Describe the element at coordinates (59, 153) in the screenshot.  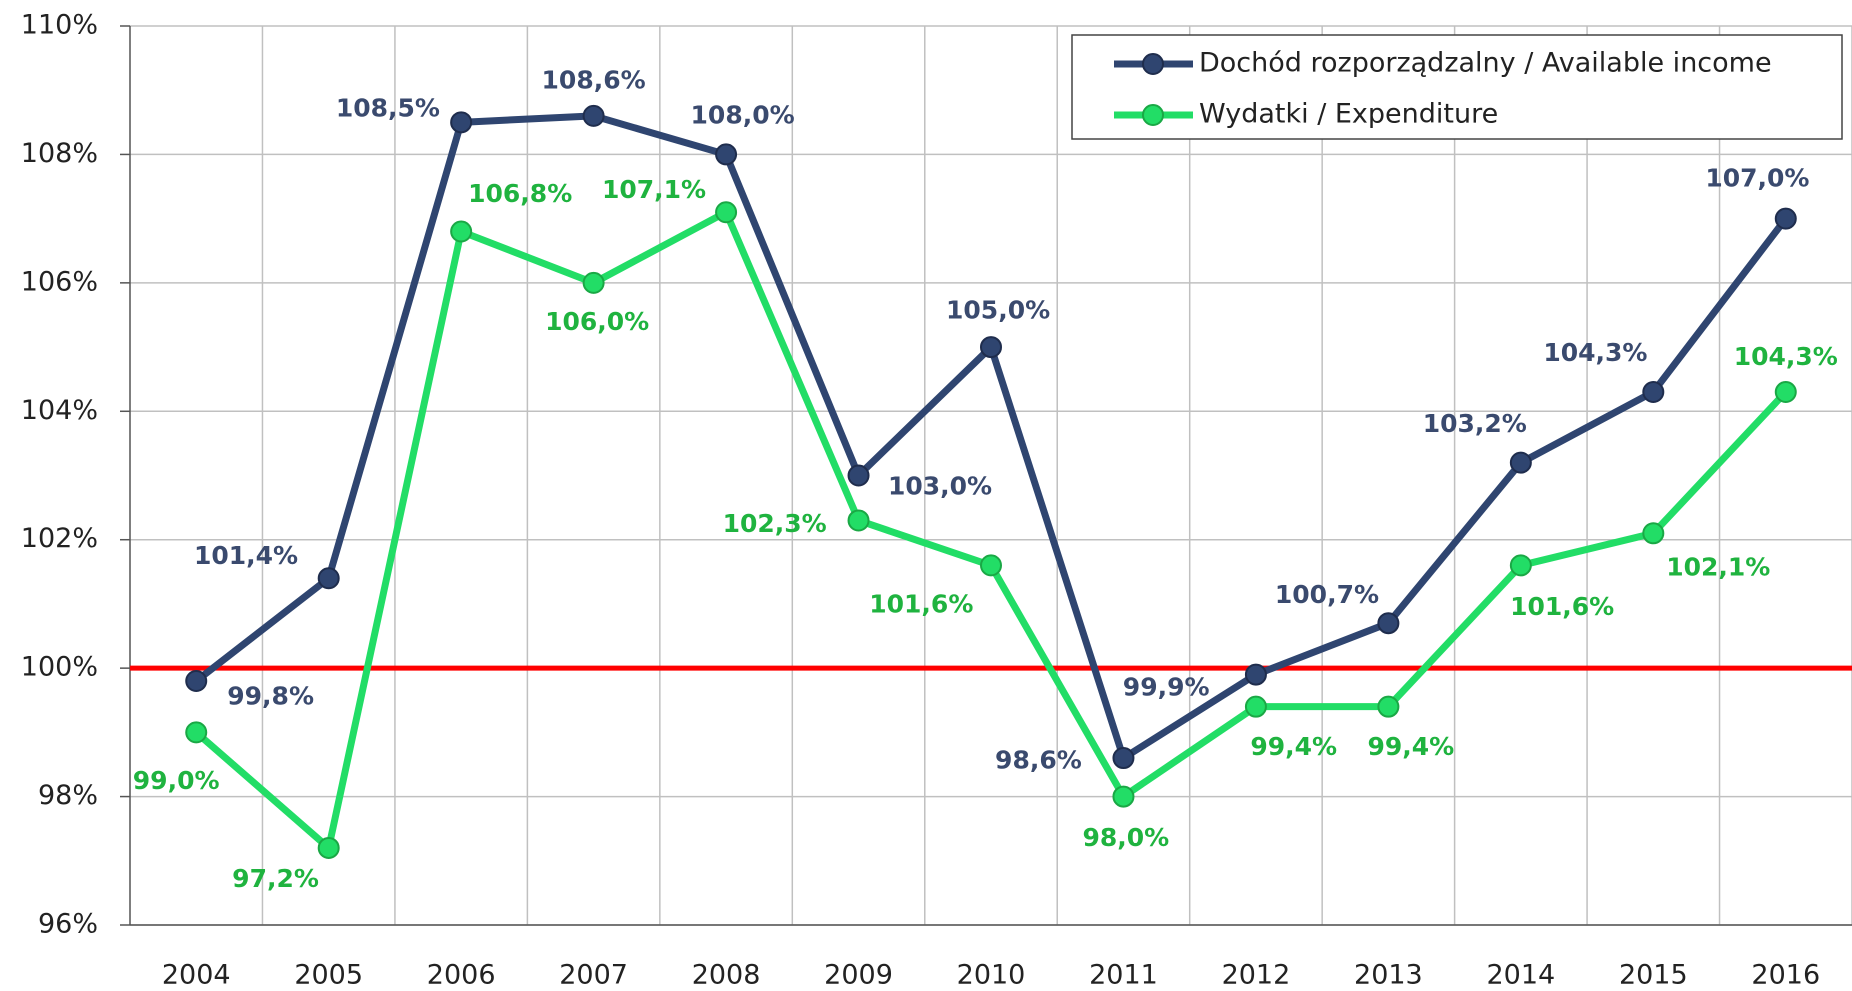
I see `y-tick-label: 108%` at that location.